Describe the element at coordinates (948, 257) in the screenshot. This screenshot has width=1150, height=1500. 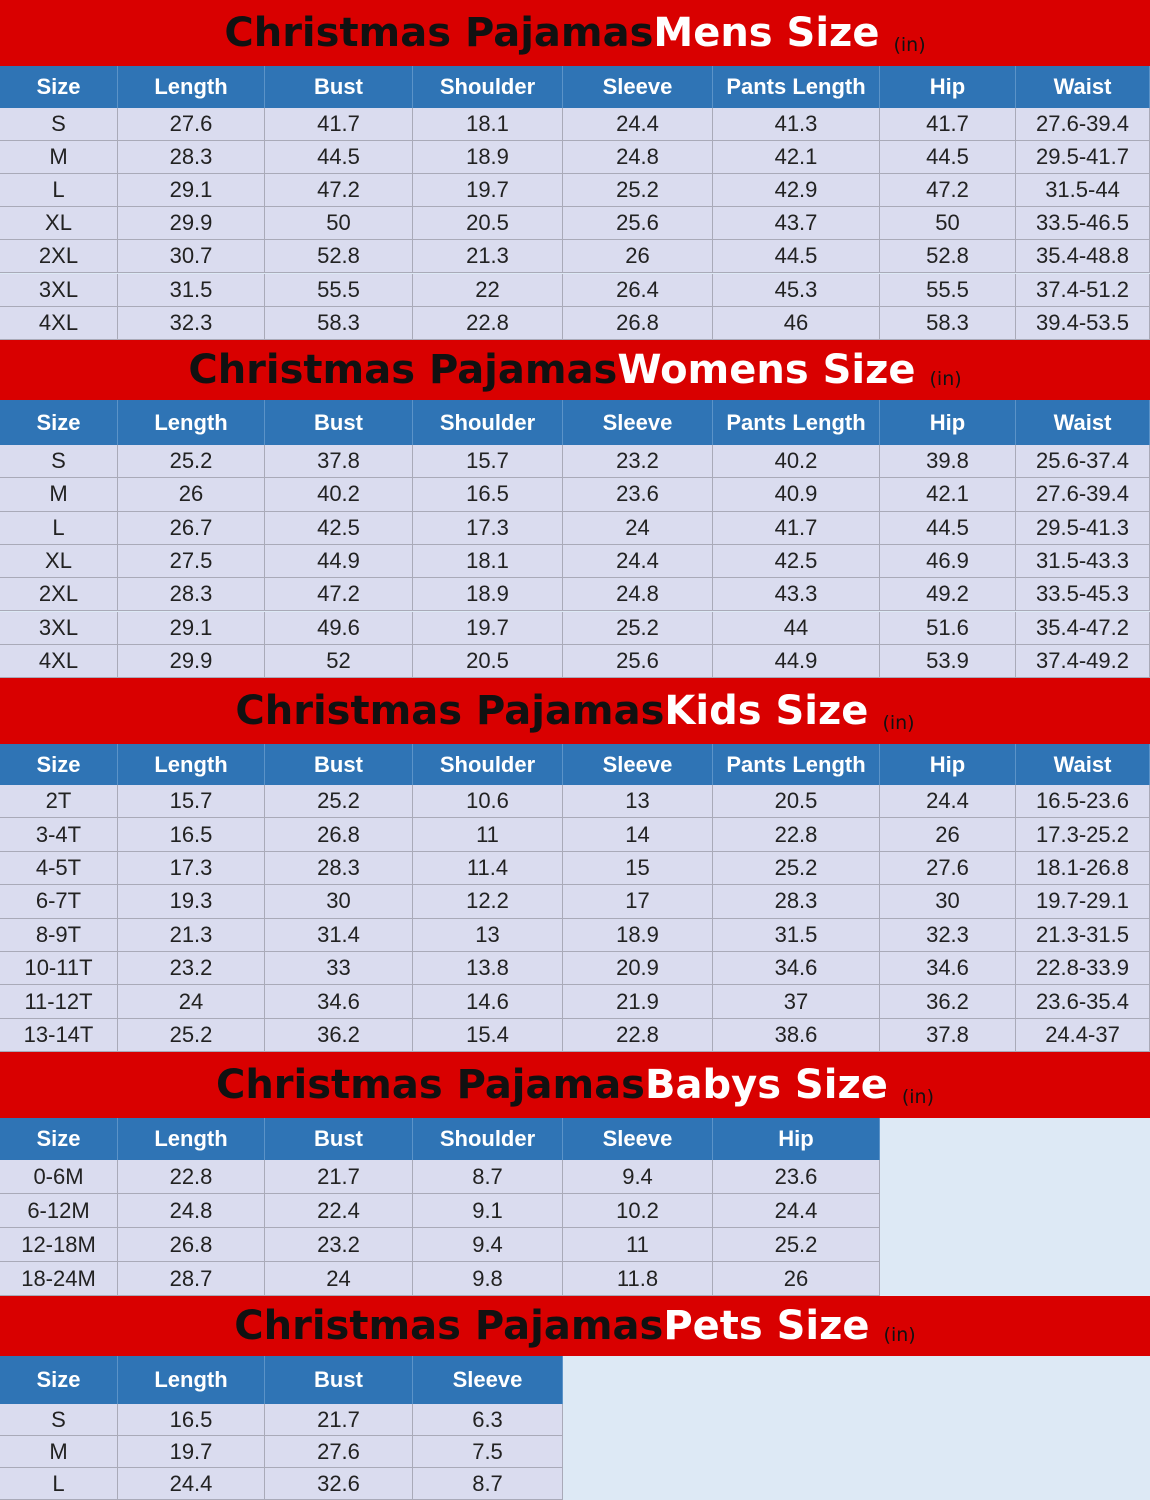
I see `table-cell: 52.8` at that location.